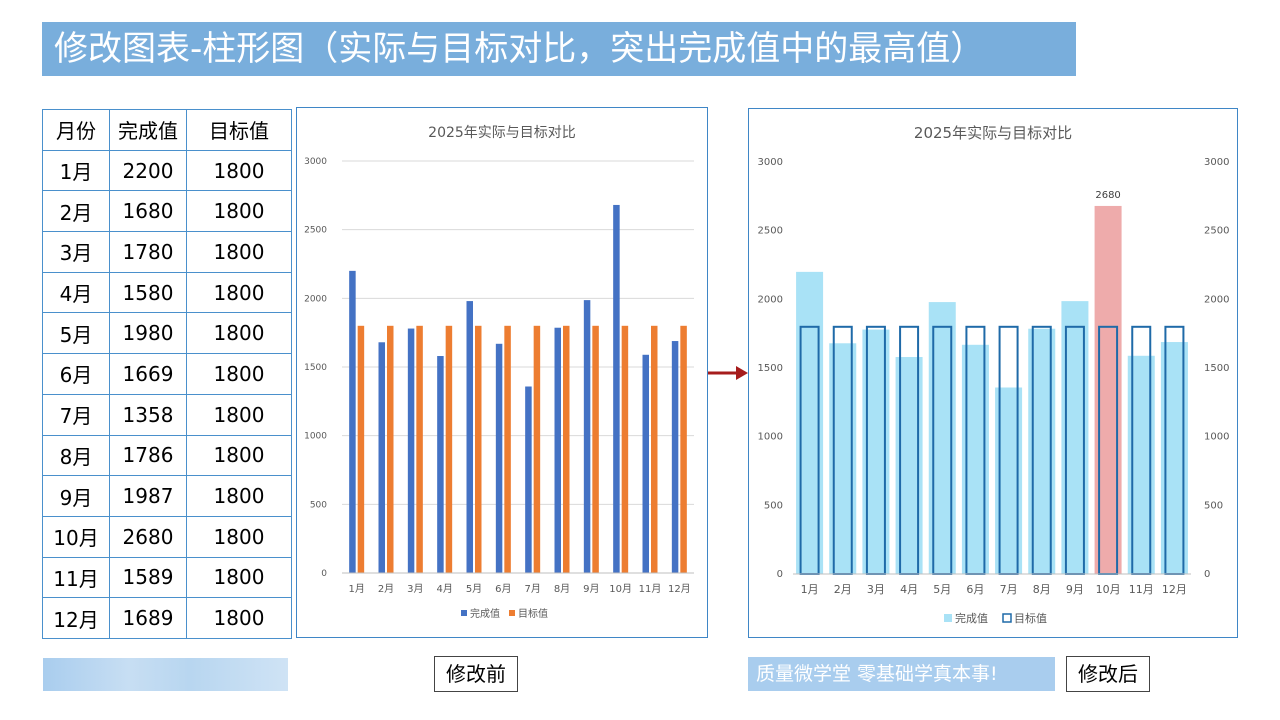  Describe the element at coordinates (167, 618) in the screenshot. I see `table-row: 12月 1689 1800` at that location.